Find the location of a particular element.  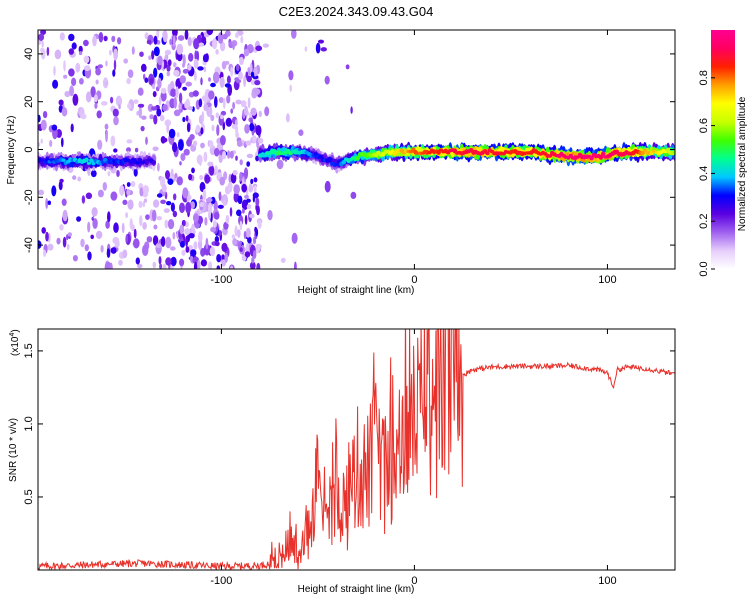

heatmap-x-tick-label: -100 is located at coordinates (221, 280).